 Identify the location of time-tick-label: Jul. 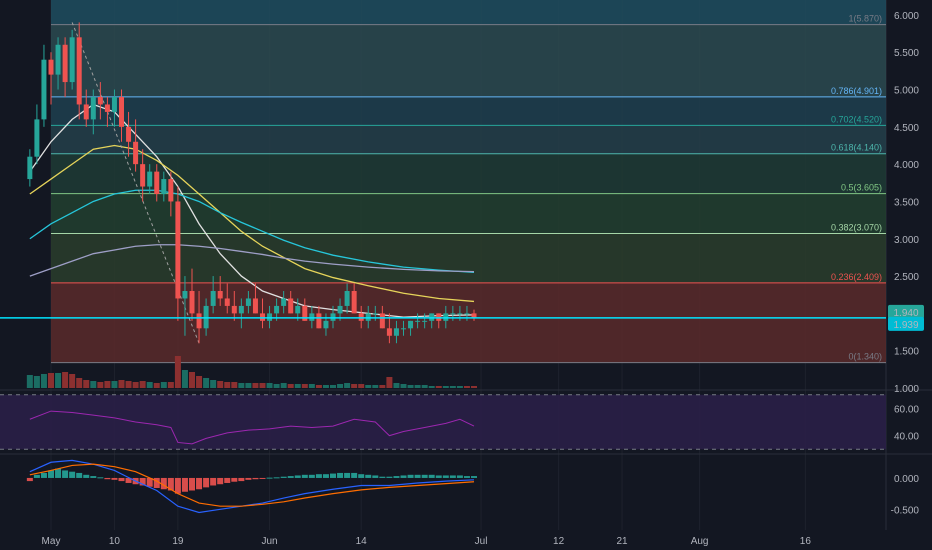
(481, 541).